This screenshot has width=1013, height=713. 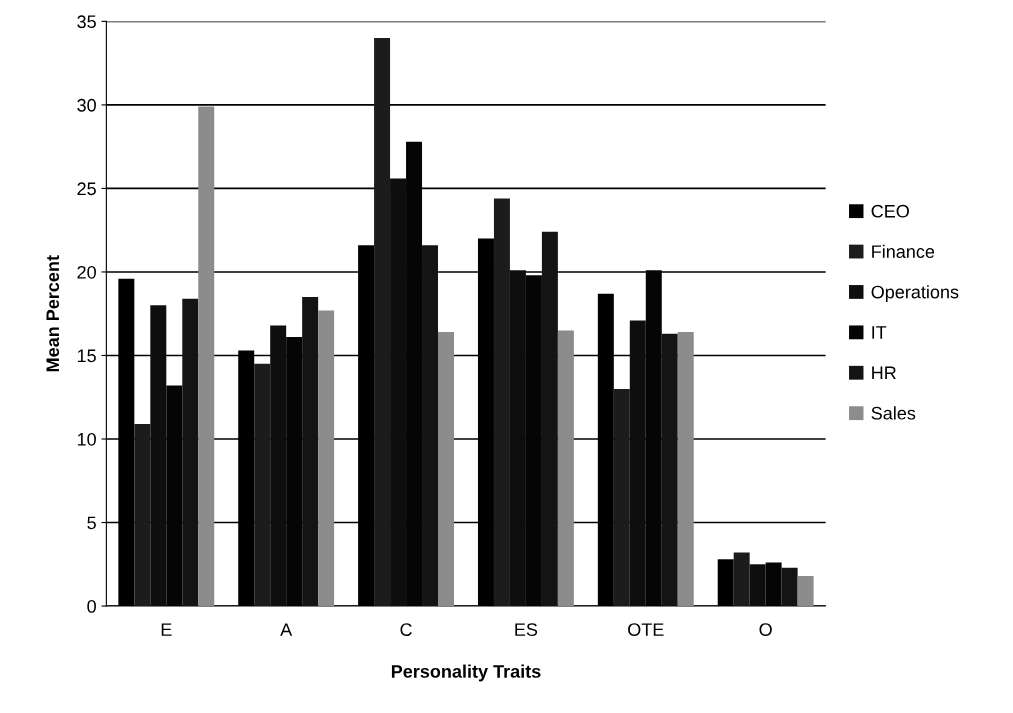 What do you see at coordinates (86, 272) in the screenshot?
I see `y-tick-label: 20` at bounding box center [86, 272].